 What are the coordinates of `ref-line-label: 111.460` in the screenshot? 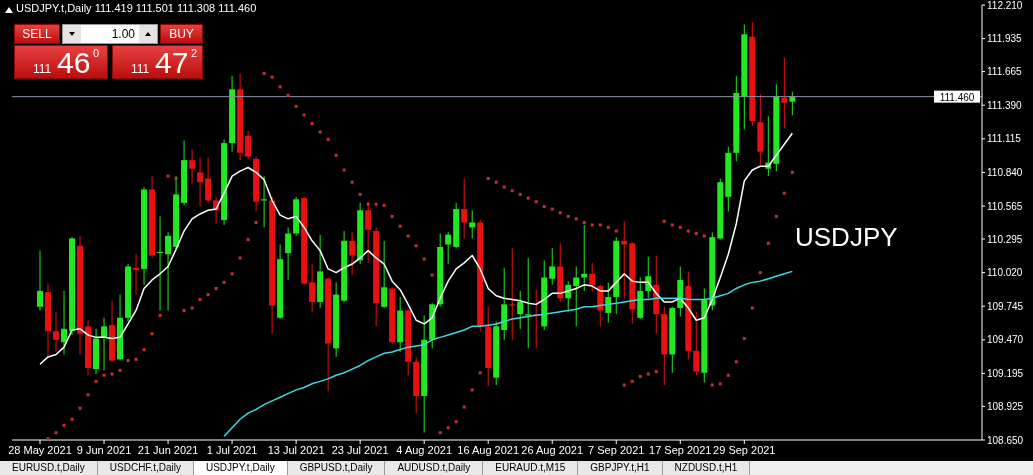 It's located at (957, 97).